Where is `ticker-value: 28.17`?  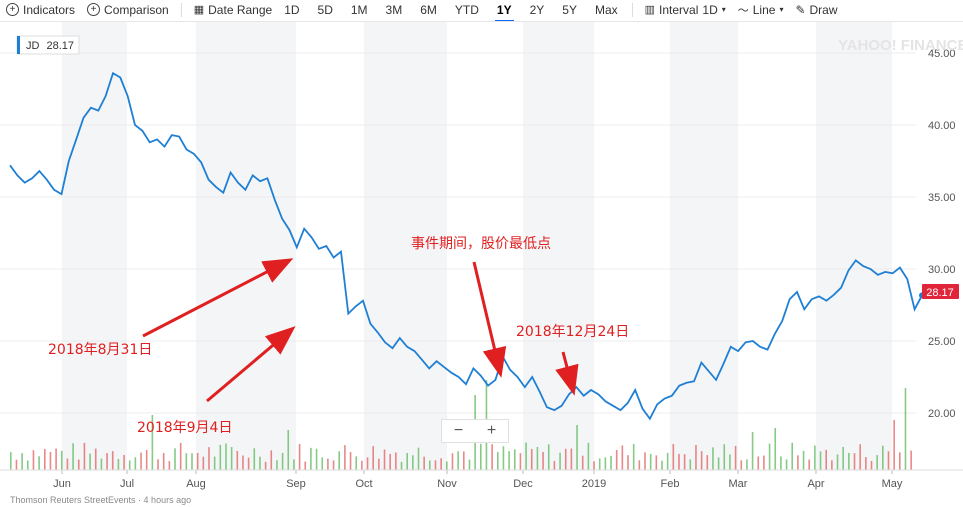
ticker-value: 28.17 is located at coordinates (61, 46).